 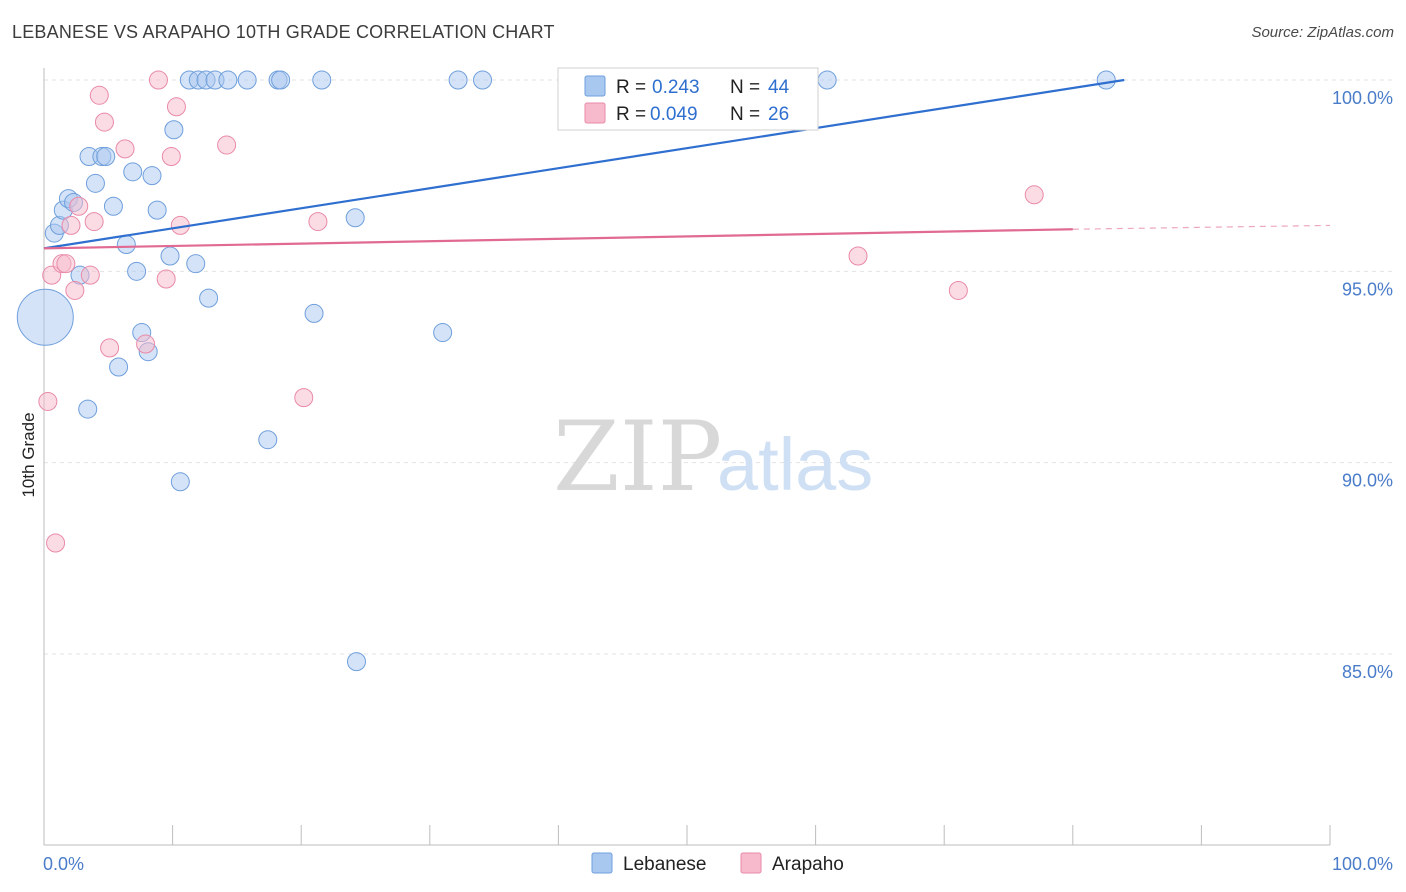 I want to click on legend-swatch-arapaho, so click(x=595, y=113).